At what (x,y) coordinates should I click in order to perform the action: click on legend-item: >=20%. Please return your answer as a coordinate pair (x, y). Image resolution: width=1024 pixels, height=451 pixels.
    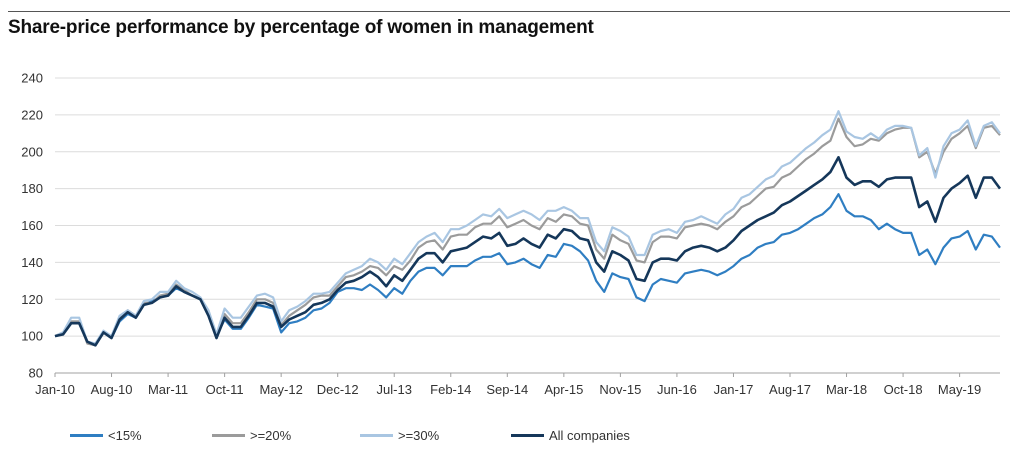
    Looking at the image, I should click on (251, 435).